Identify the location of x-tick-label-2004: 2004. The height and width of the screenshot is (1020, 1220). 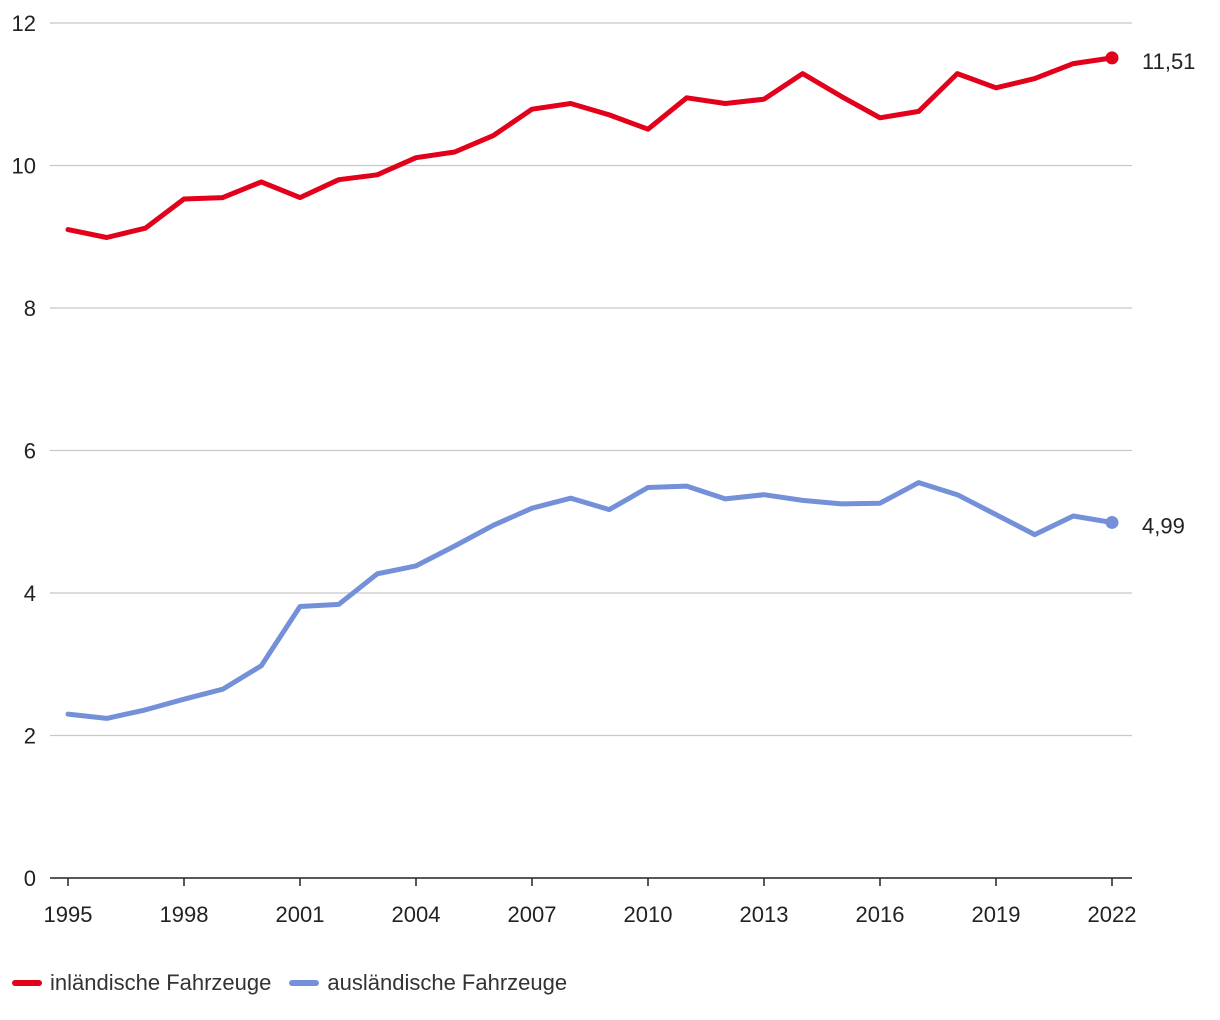
(416, 914).